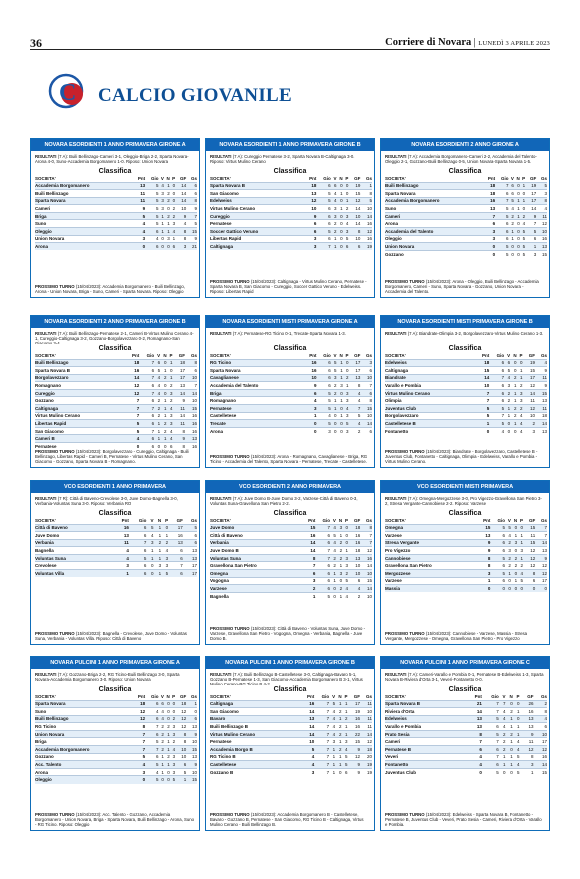  Describe the element at coordinates (135, 356) in the screenshot. I see `column-header: Pnt` at that location.